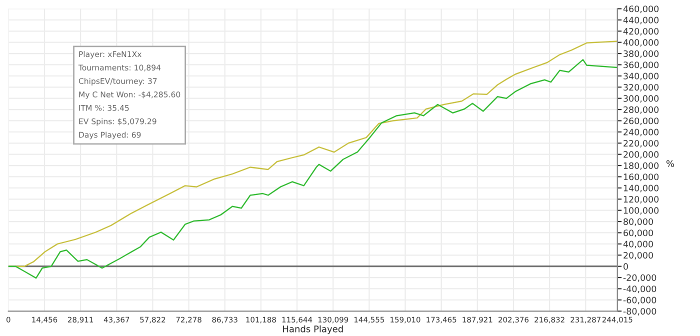 The height and width of the screenshot is (336, 700). Describe the element at coordinates (670, 163) in the screenshot. I see `y-axis-title: %` at that location.